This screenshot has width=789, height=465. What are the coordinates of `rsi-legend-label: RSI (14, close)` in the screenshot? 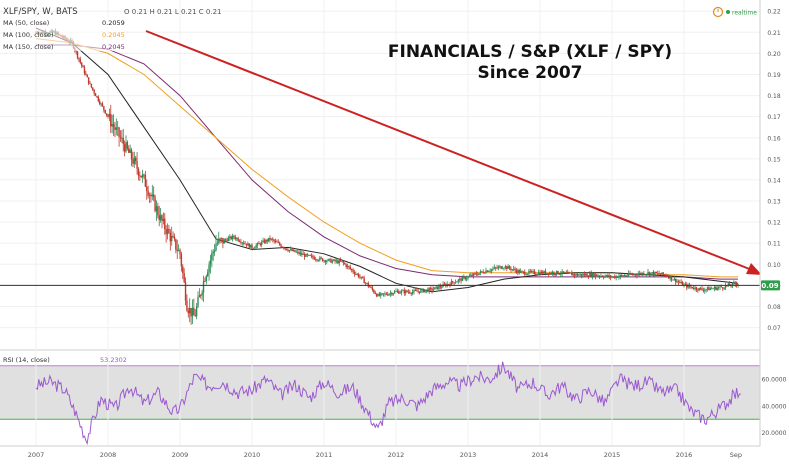 It's located at (26, 360).